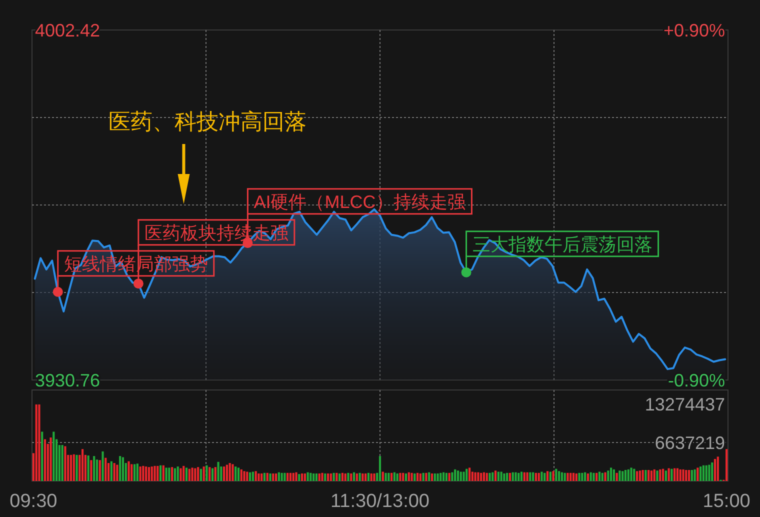 The width and height of the screenshot is (760, 517). What do you see at coordinates (34, 501) in the screenshot?
I see `x-tick-label: 09:30` at bounding box center [34, 501].